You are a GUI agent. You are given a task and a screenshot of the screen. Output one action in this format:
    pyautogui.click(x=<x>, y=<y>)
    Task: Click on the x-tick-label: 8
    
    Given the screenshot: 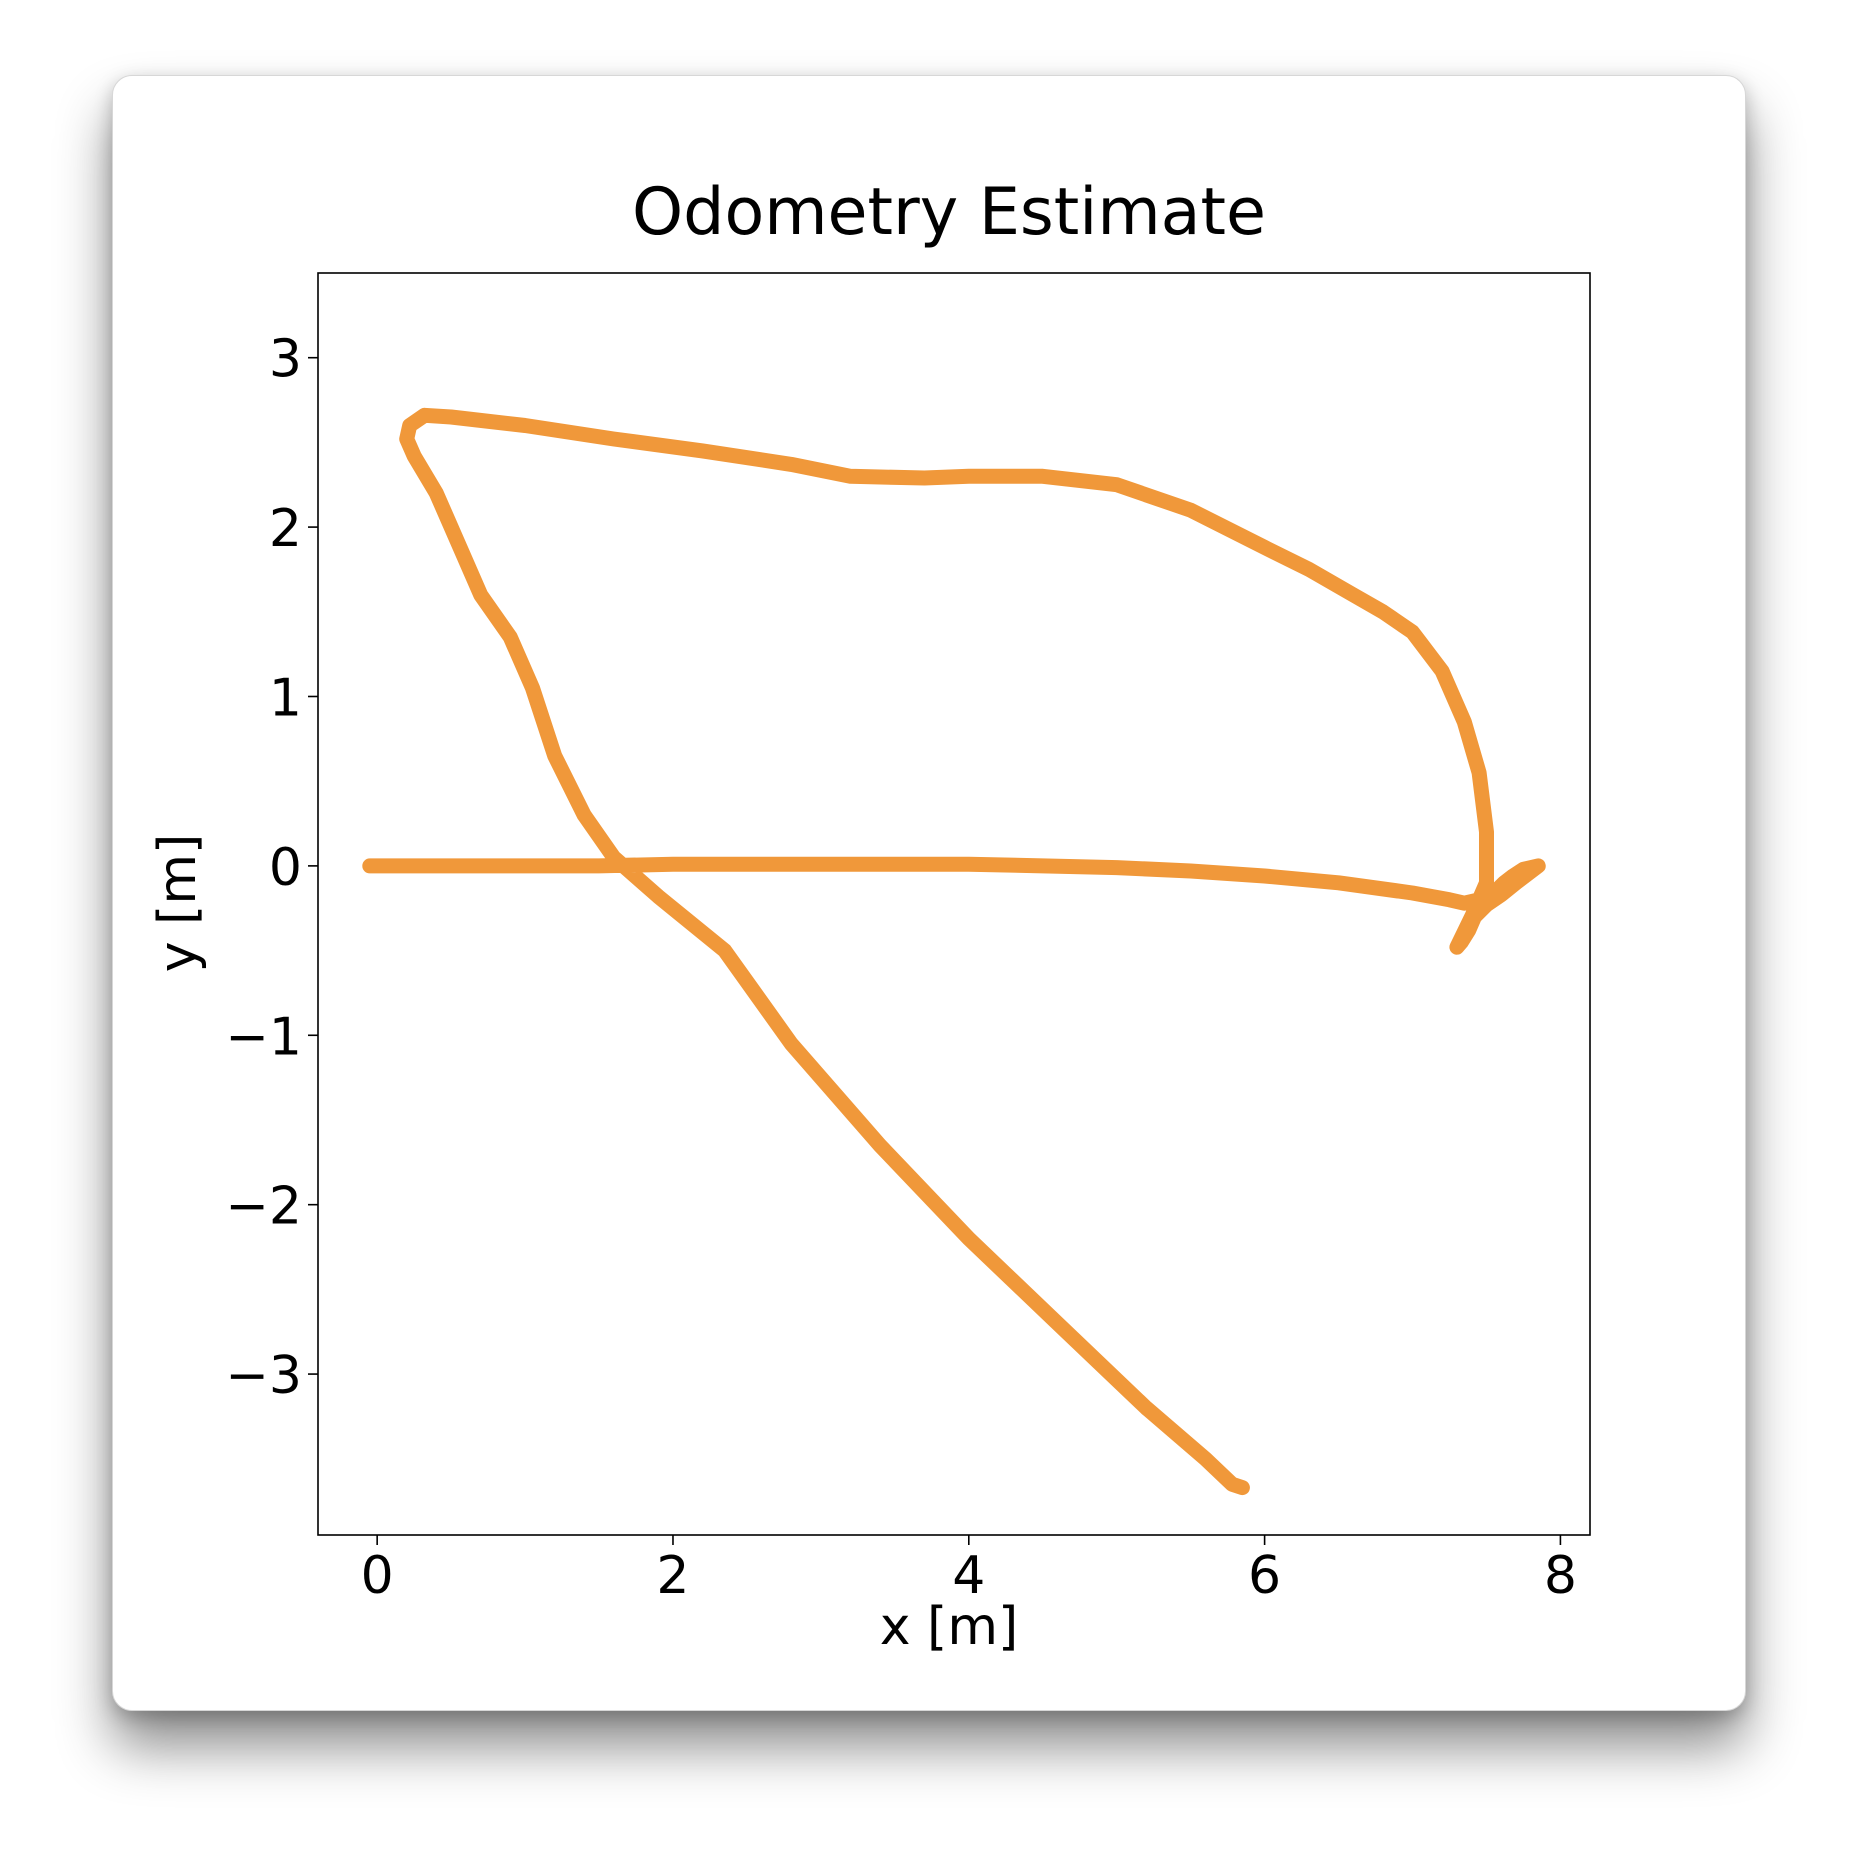 What is the action you would take?
    pyautogui.click(x=1560, y=1576)
    